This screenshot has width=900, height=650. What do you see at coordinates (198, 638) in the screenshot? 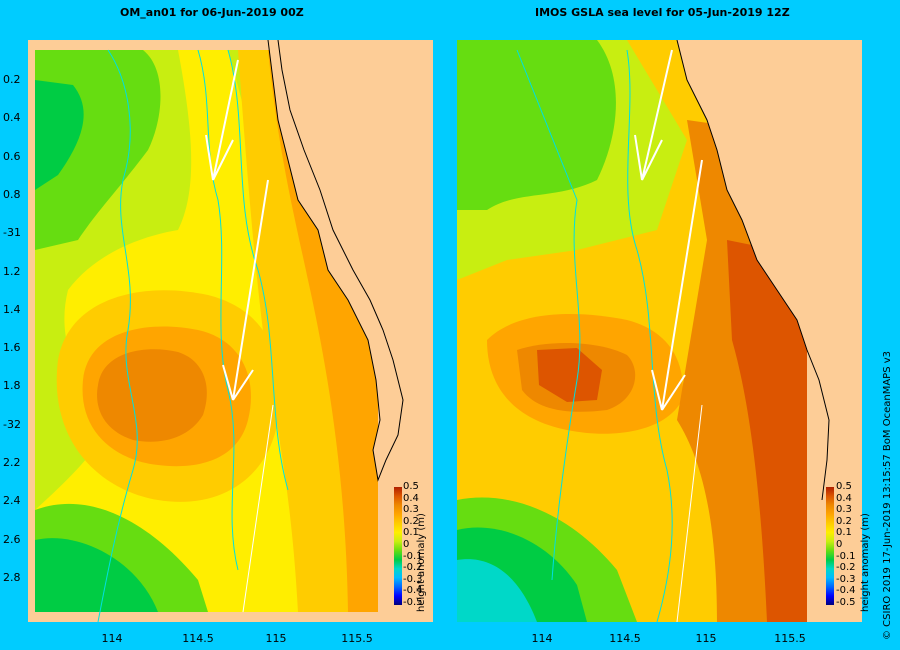
I see `lon-label-114-5: 114.5` at bounding box center [198, 638].